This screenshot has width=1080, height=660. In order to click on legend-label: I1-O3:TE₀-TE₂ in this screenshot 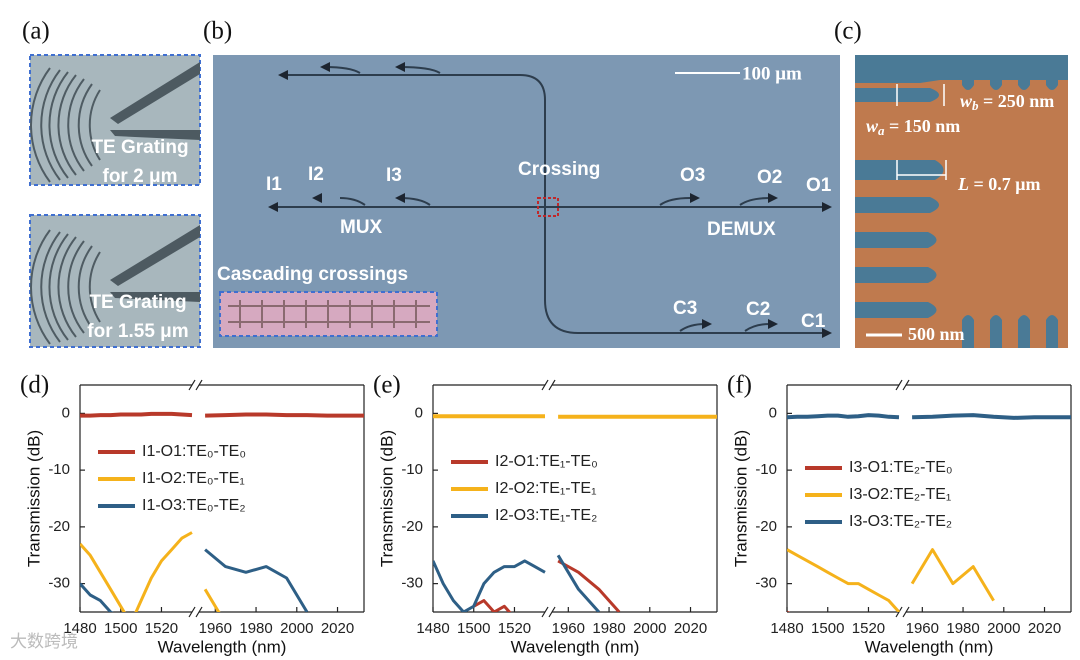, I will do `click(194, 505)`.